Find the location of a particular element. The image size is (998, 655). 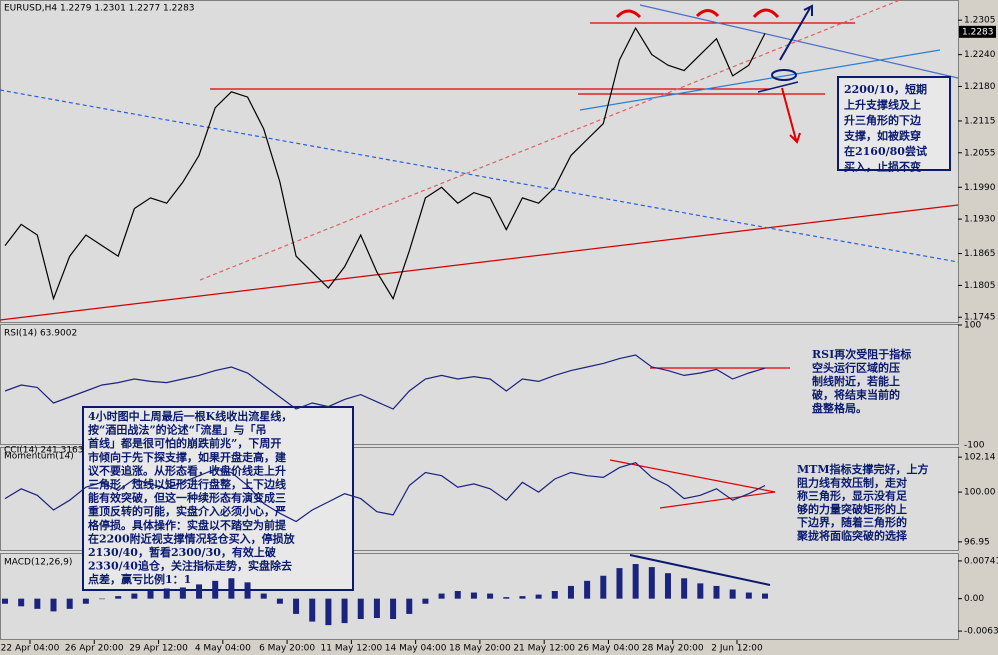

note-text: 制线附近，若能上 is located at coordinates (856, 381).